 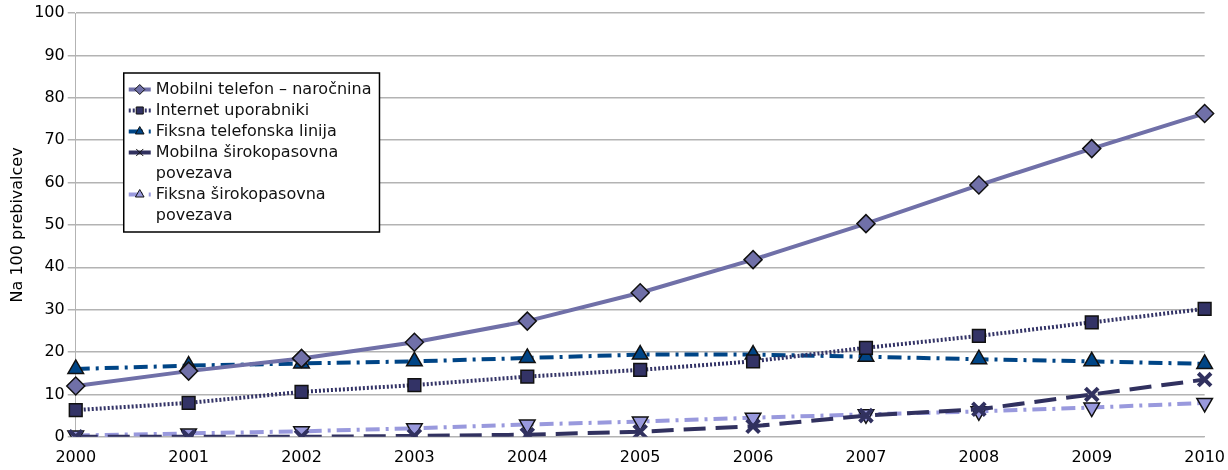 I want to click on x-tick-label: 2008, so click(x=979, y=456).